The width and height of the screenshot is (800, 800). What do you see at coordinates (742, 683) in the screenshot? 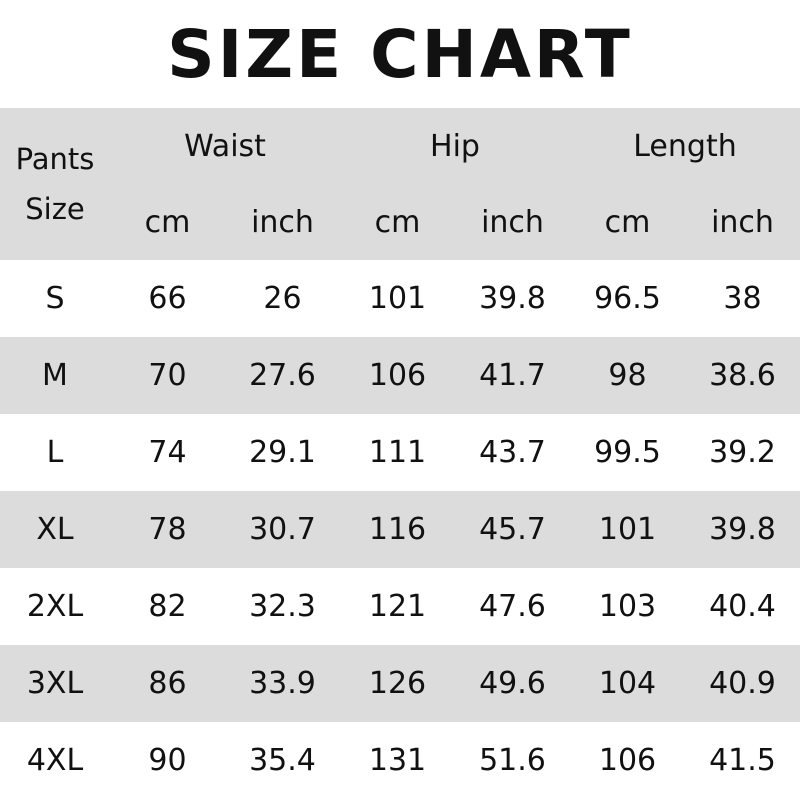
I see `measurement-cell: 40.9` at bounding box center [742, 683].